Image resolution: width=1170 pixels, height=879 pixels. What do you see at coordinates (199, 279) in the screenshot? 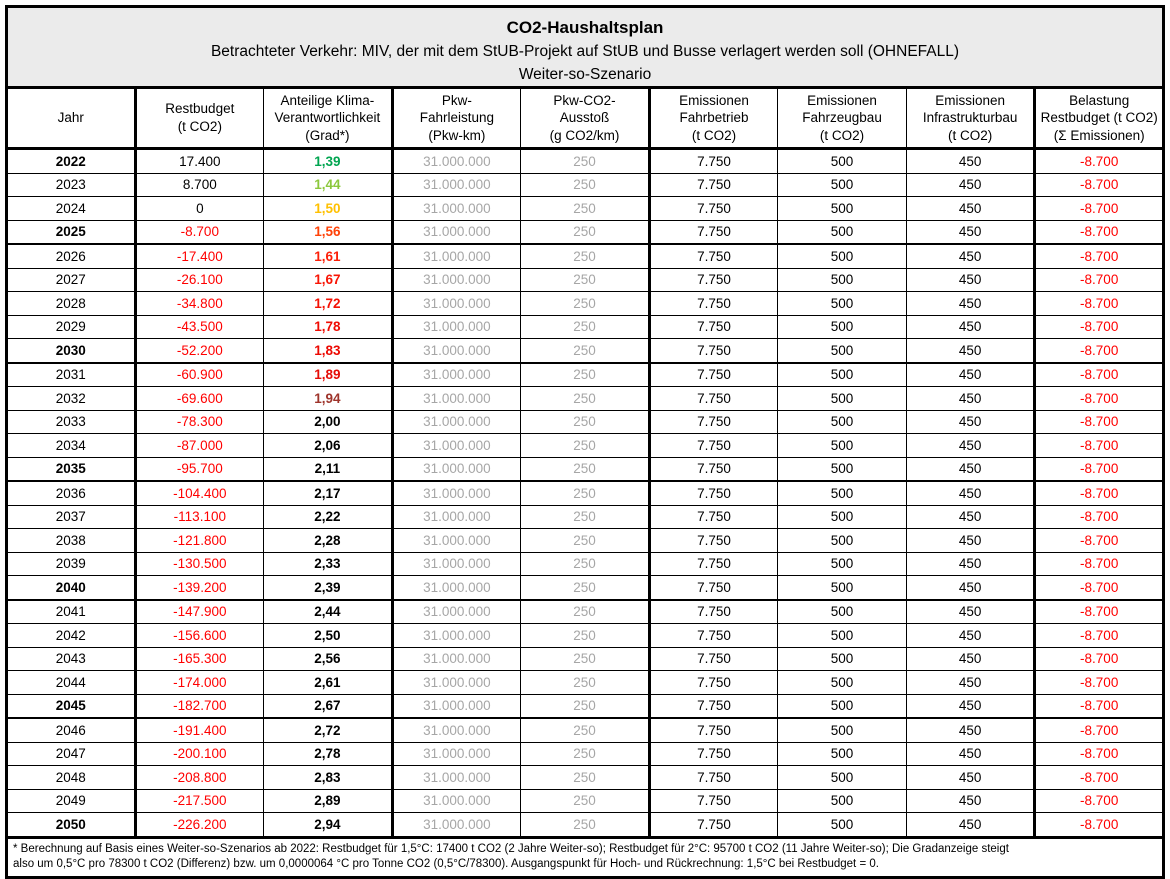
I see `cell-restbudget: -26.100` at bounding box center [199, 279].